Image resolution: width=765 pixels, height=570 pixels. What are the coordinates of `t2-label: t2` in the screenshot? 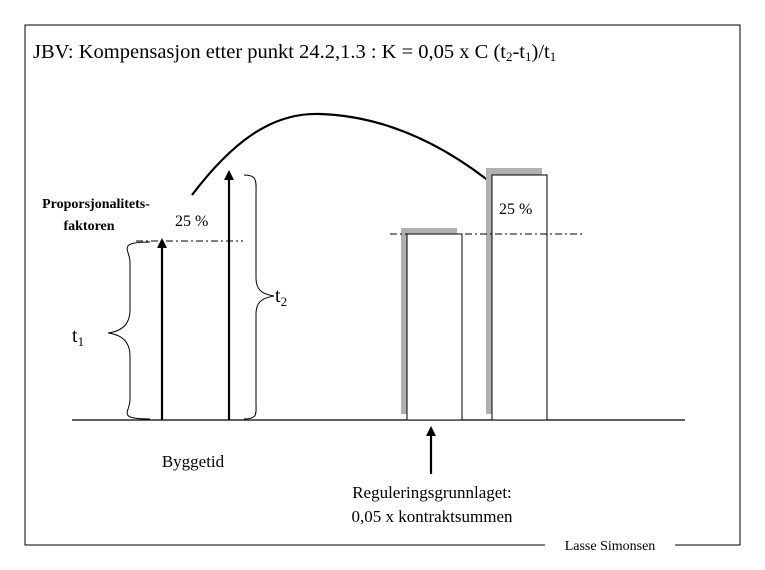 It's located at (281, 297).